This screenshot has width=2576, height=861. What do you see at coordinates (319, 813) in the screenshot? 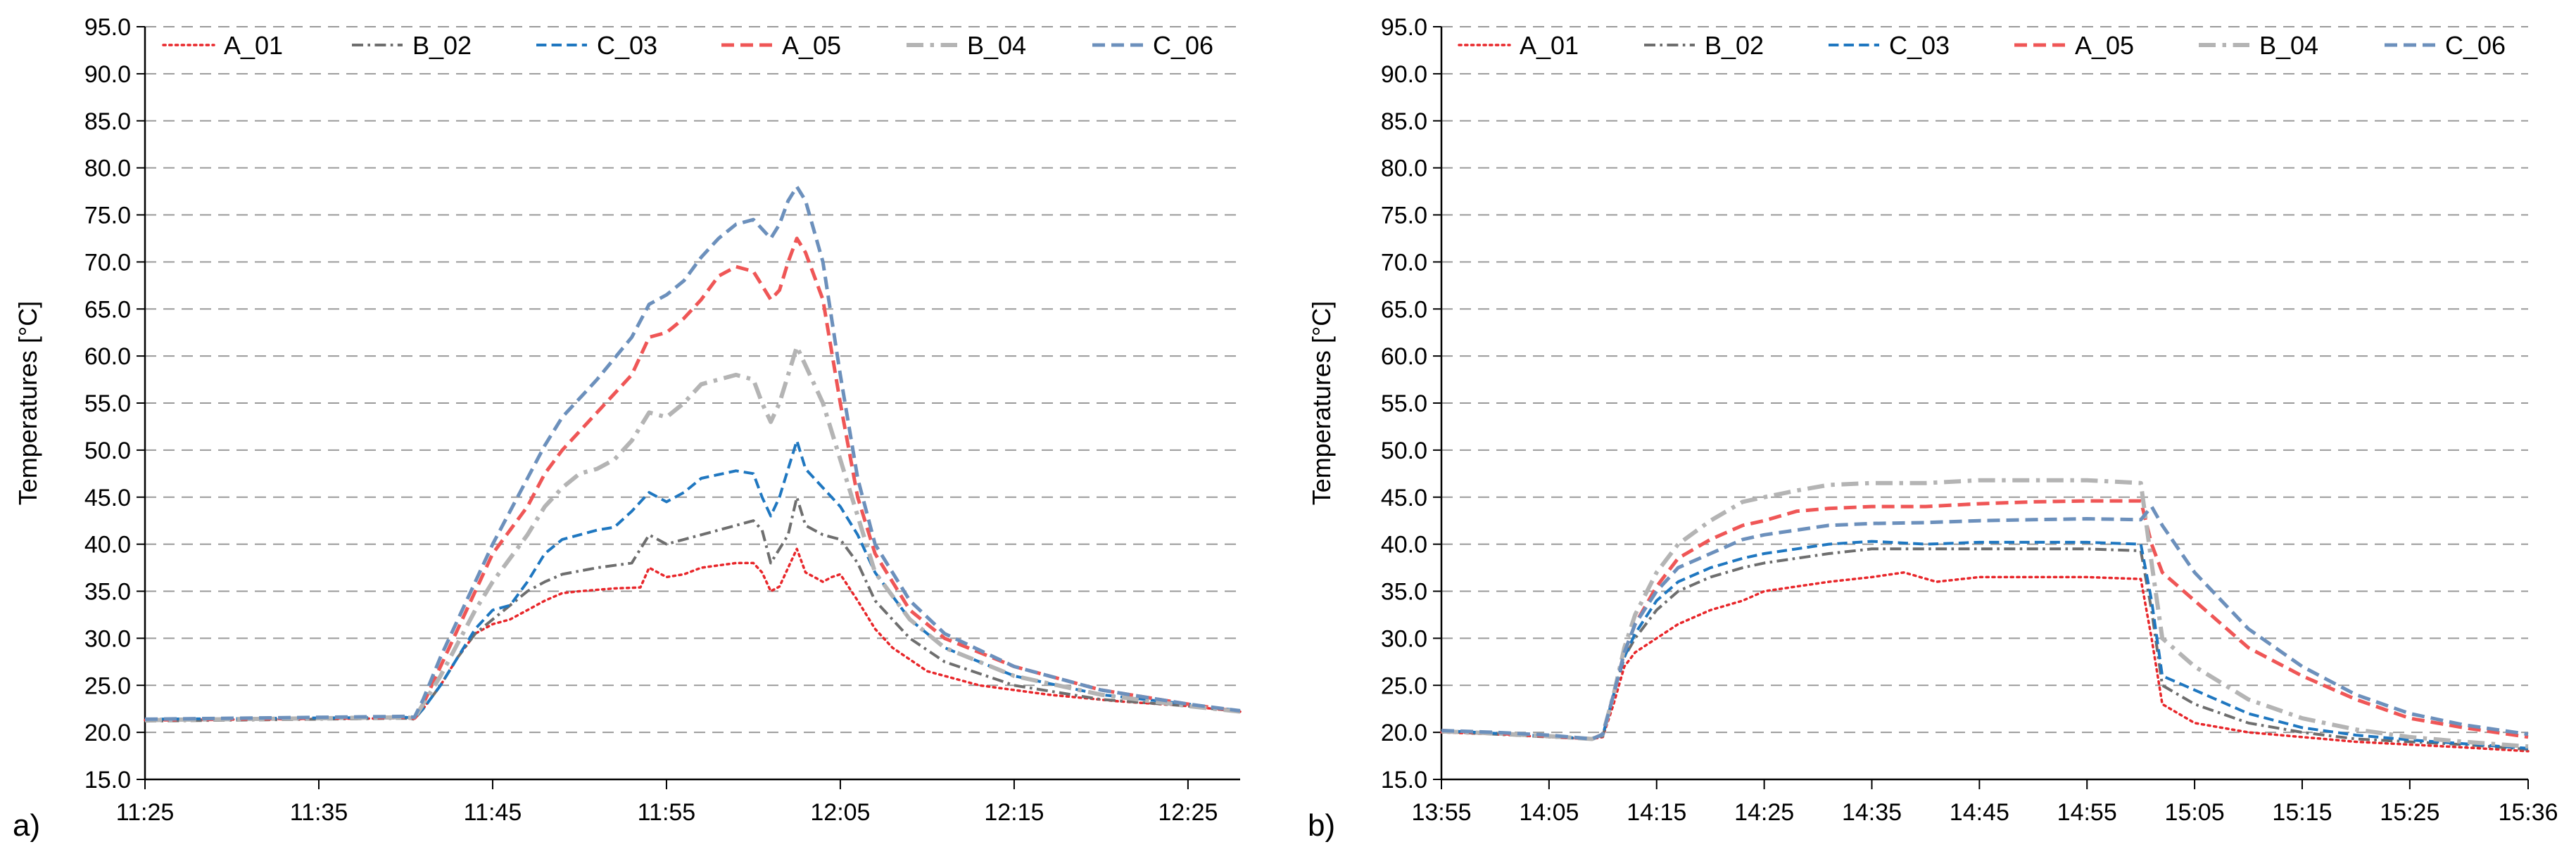
I see `x-tick-label: 11:35` at bounding box center [319, 813].